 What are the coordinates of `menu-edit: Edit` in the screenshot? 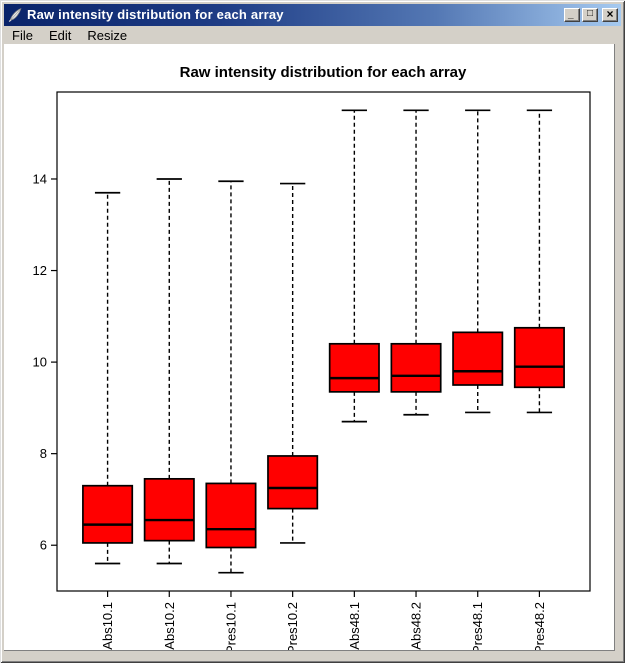 It's located at (60, 35).